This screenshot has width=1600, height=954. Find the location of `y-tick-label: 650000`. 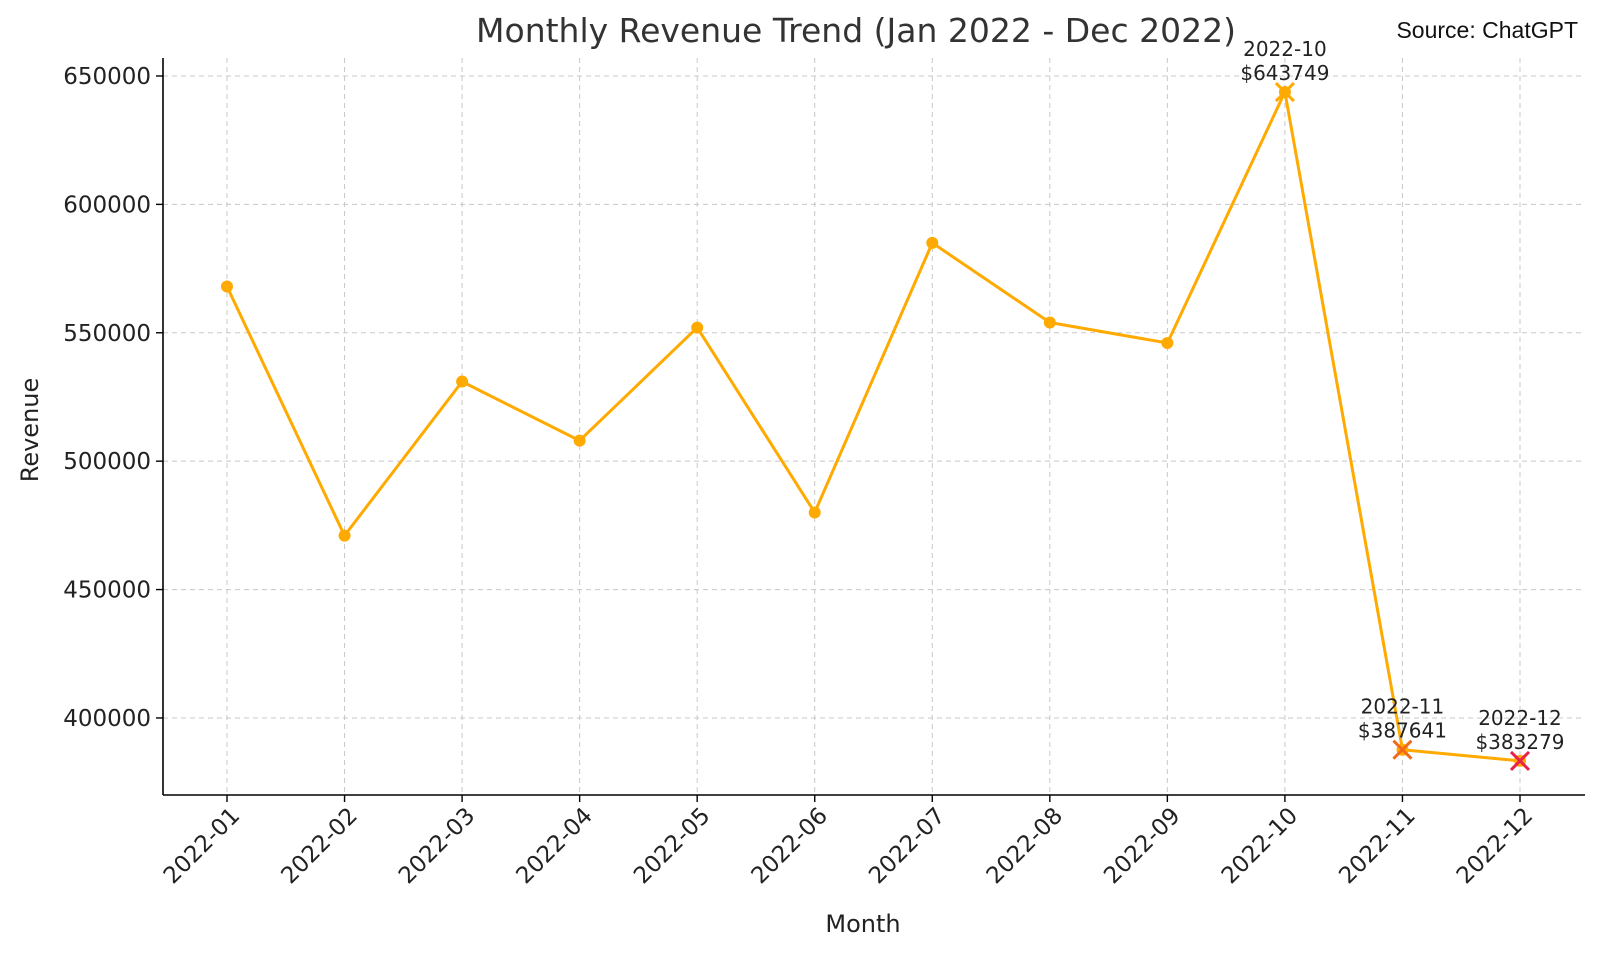

y-tick-label: 650000 is located at coordinates (107, 77).